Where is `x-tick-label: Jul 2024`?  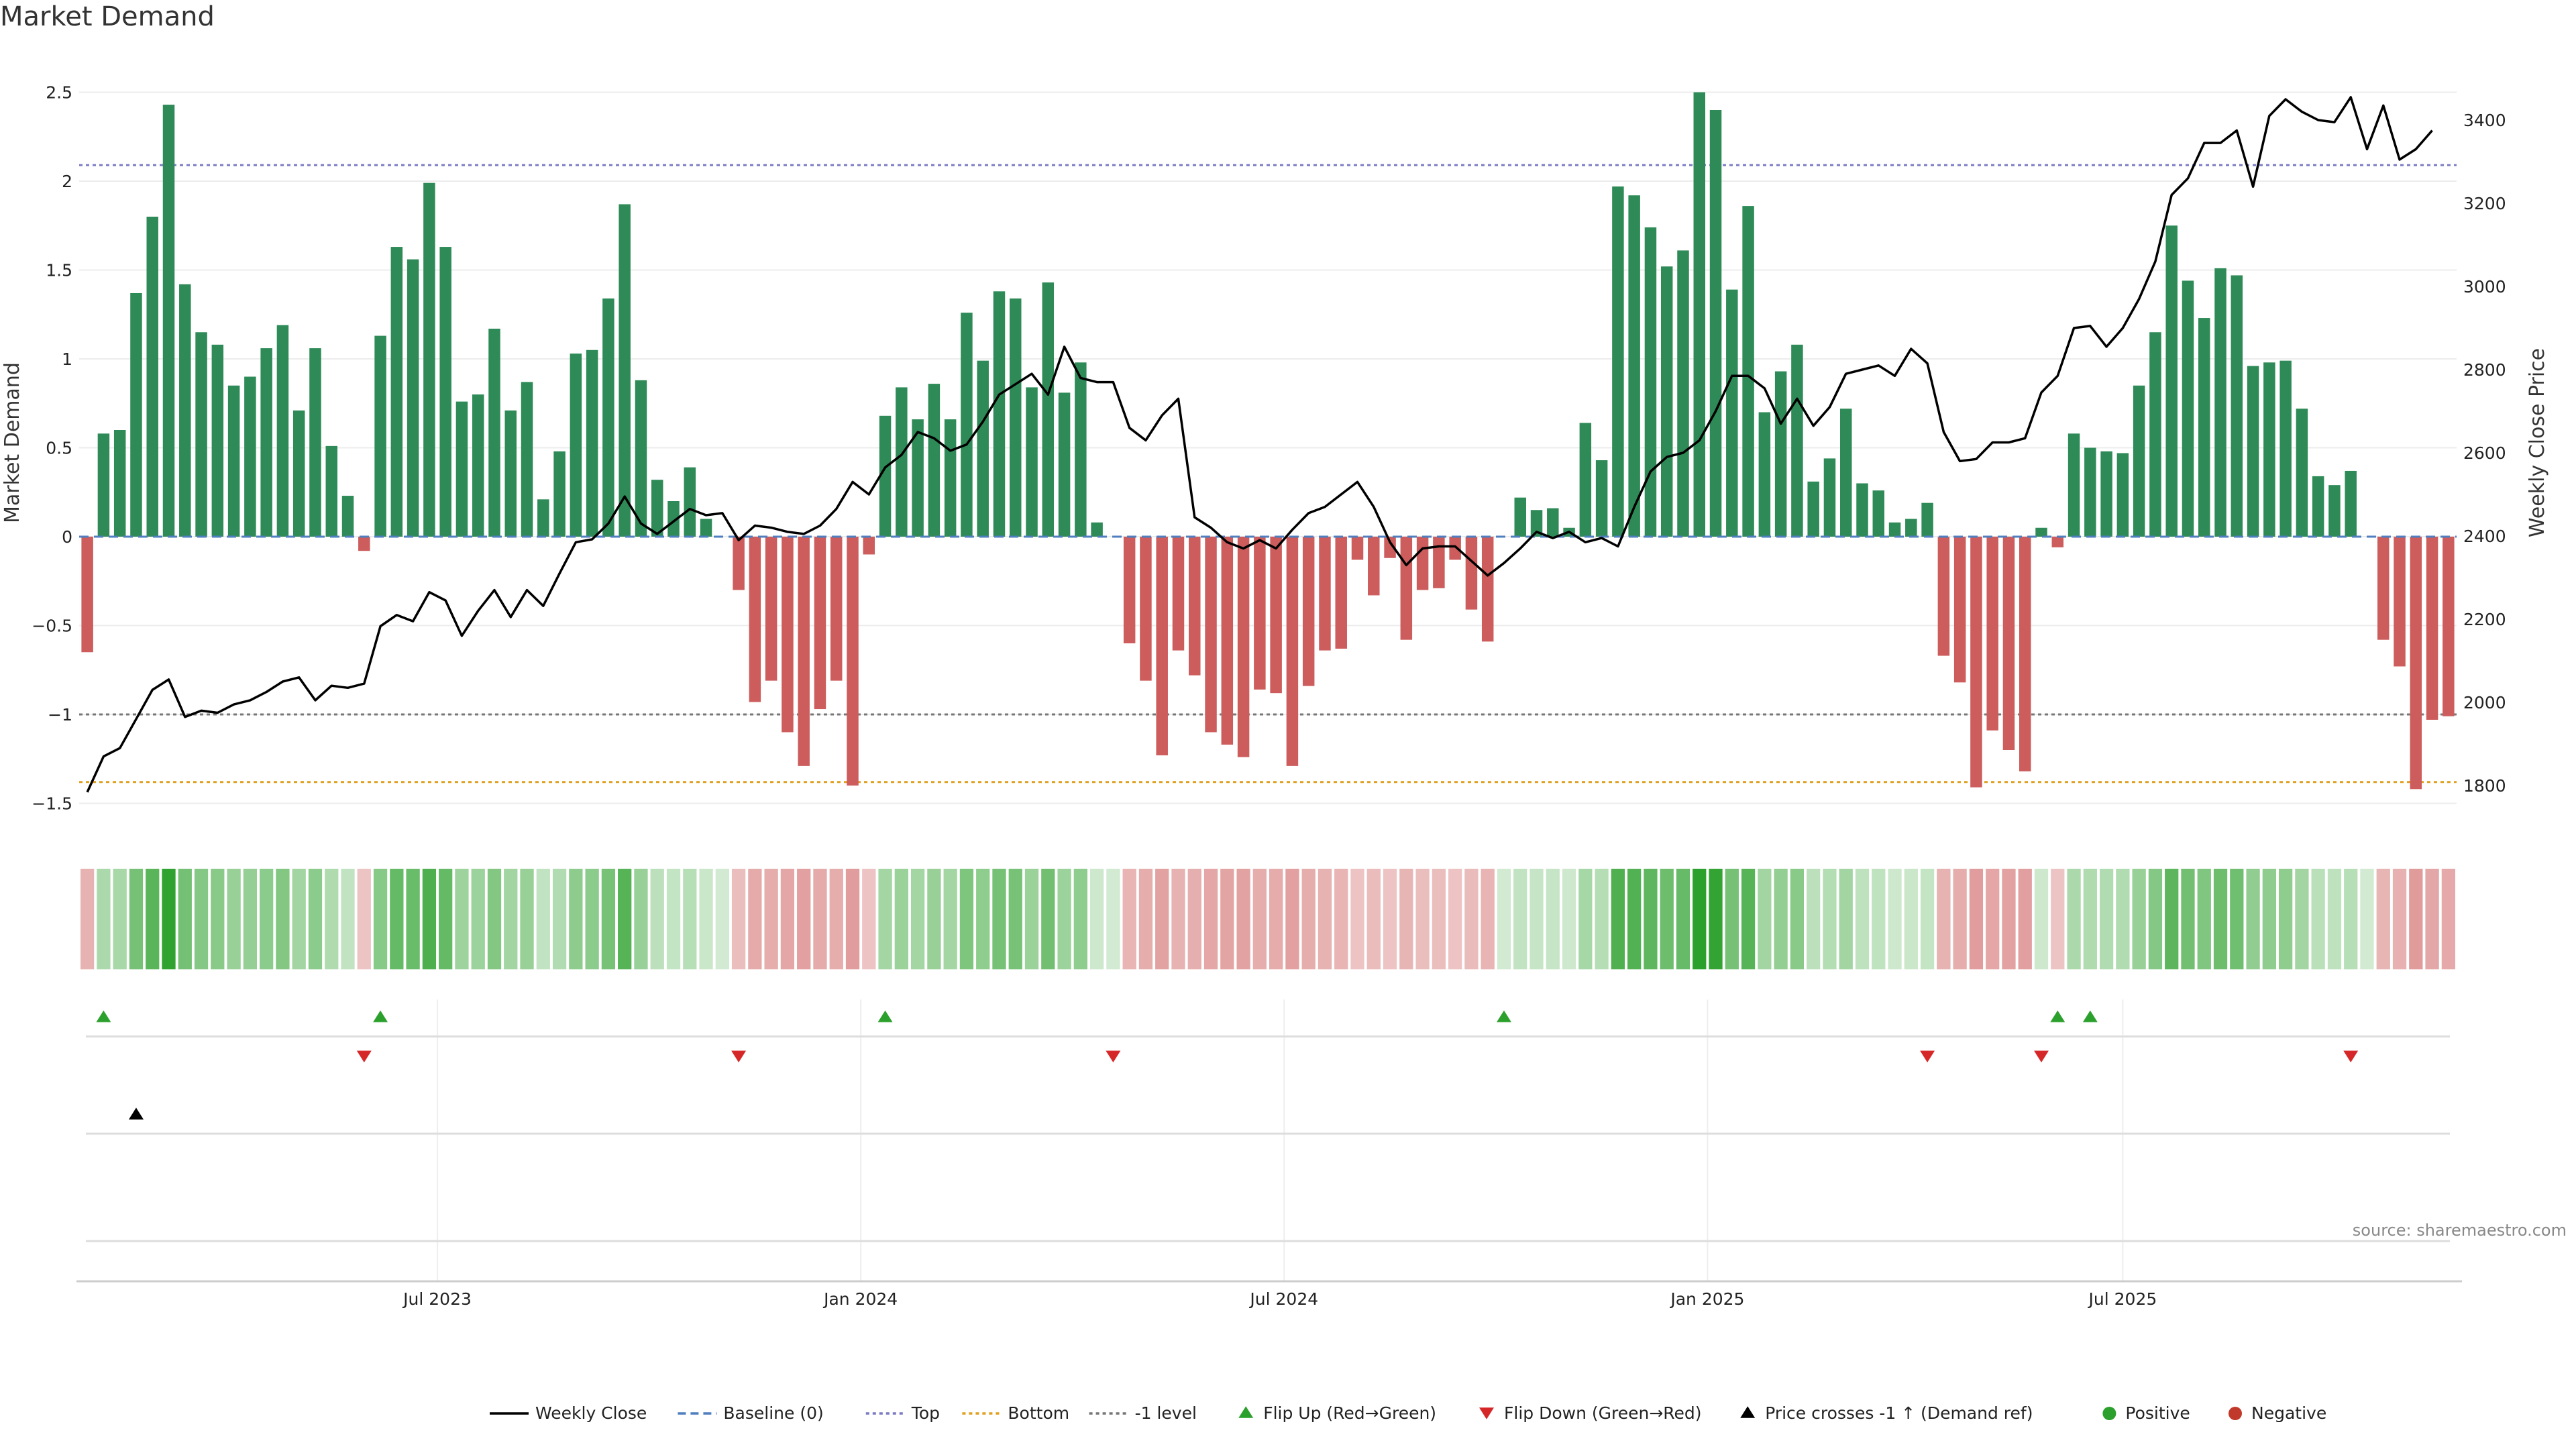
x-tick-label: Jul 2024 is located at coordinates (1283, 1299).